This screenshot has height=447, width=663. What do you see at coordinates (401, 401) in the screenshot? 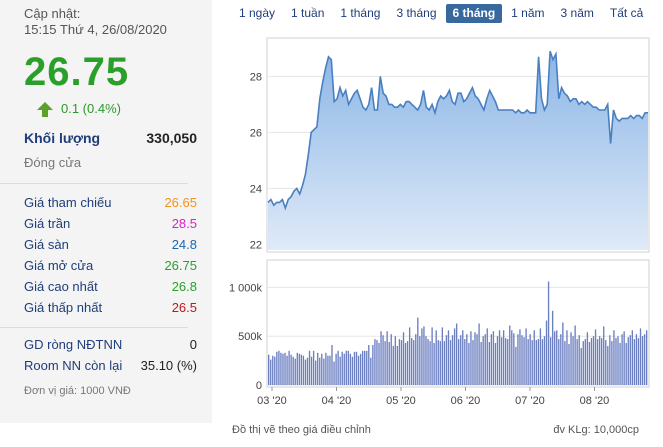
I see `x-tick-label: 05 '20` at bounding box center [401, 401].